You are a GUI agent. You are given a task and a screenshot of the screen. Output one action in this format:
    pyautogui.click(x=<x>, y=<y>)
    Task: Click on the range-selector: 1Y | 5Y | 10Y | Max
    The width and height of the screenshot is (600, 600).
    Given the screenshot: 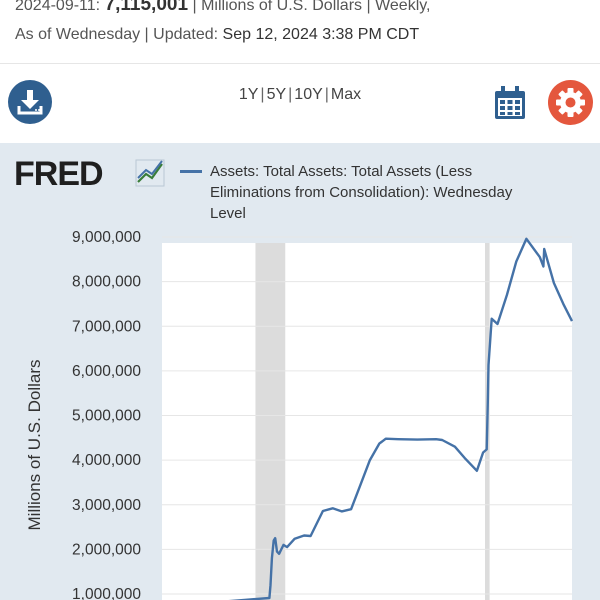 What is the action you would take?
    pyautogui.click(x=300, y=95)
    